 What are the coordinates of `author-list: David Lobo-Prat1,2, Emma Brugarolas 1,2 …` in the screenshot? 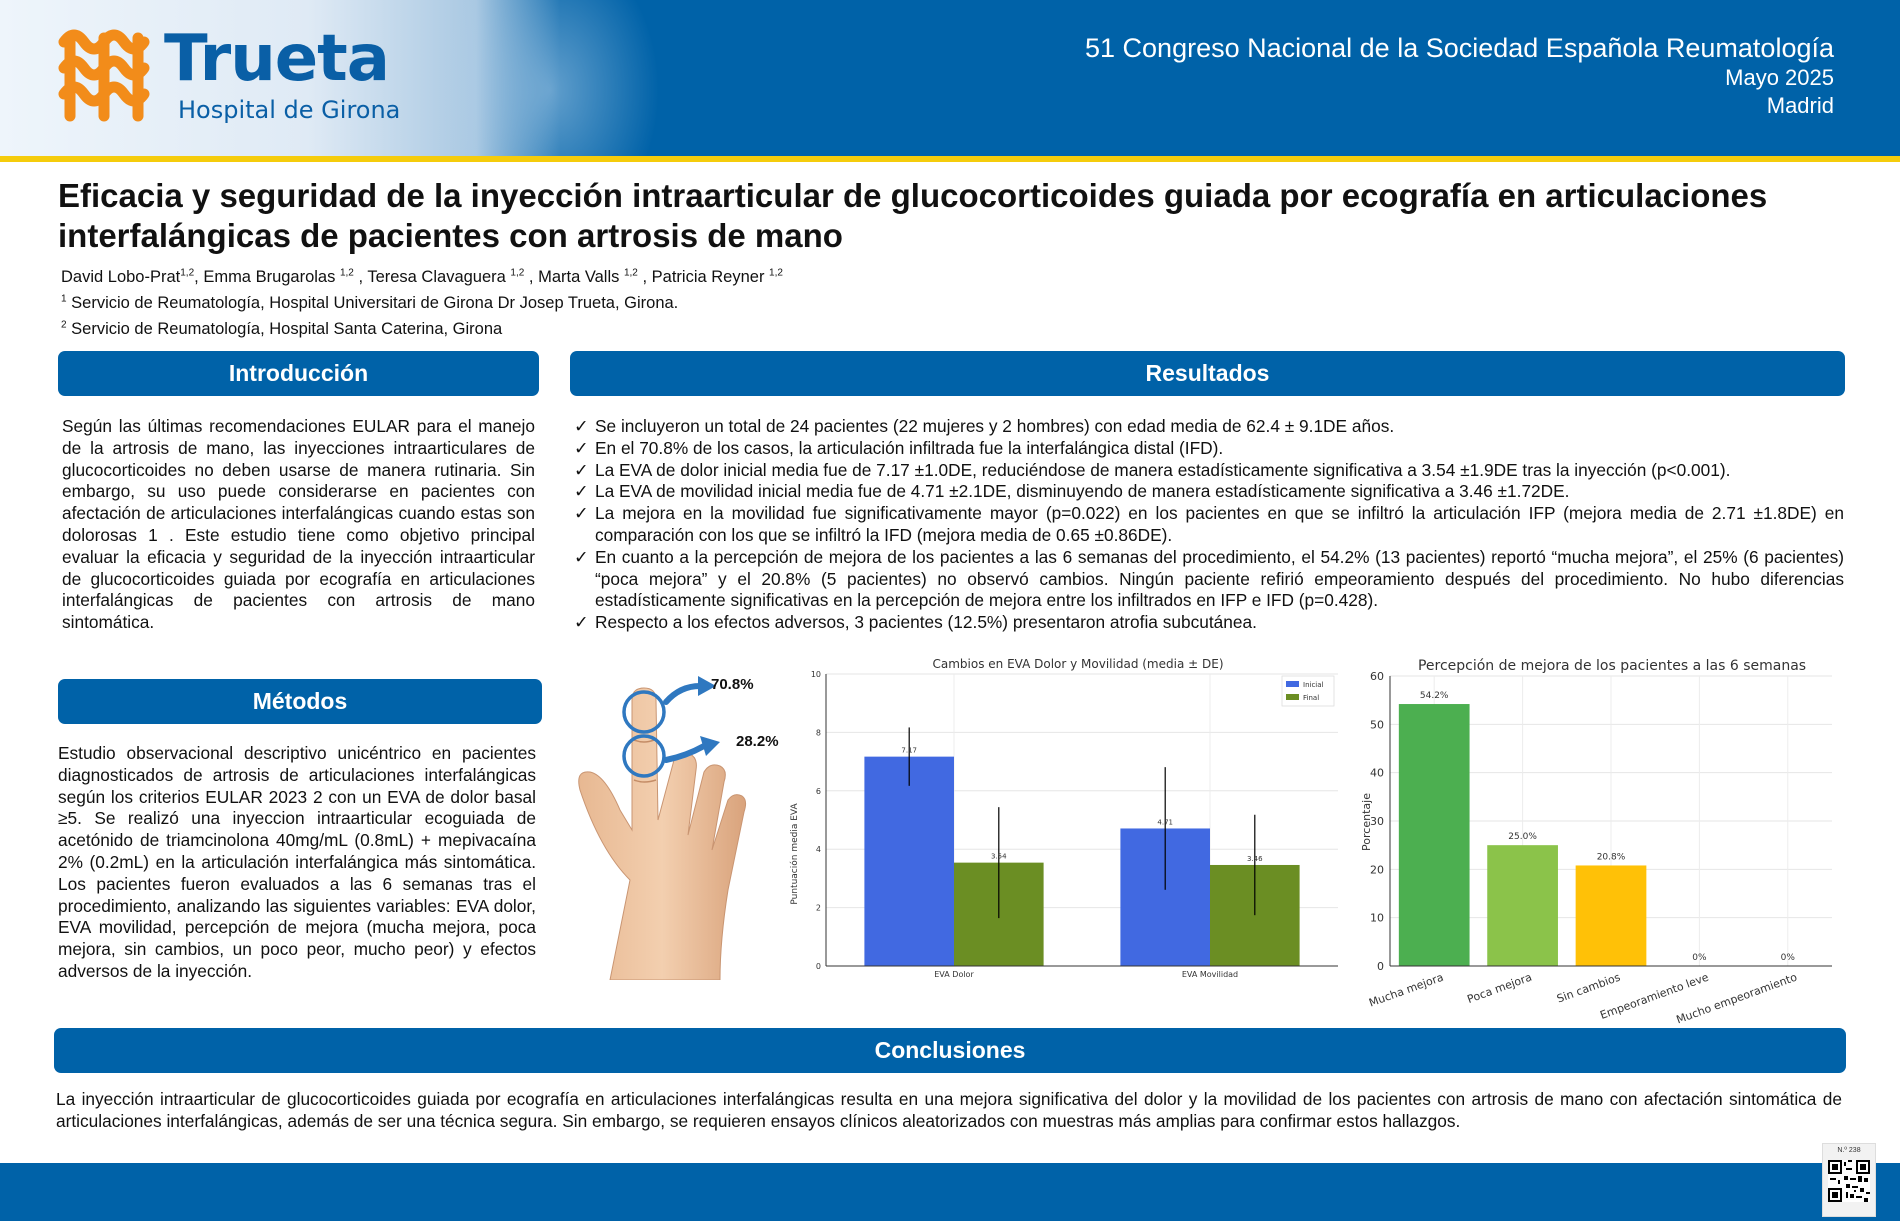 It's located at (422, 277).